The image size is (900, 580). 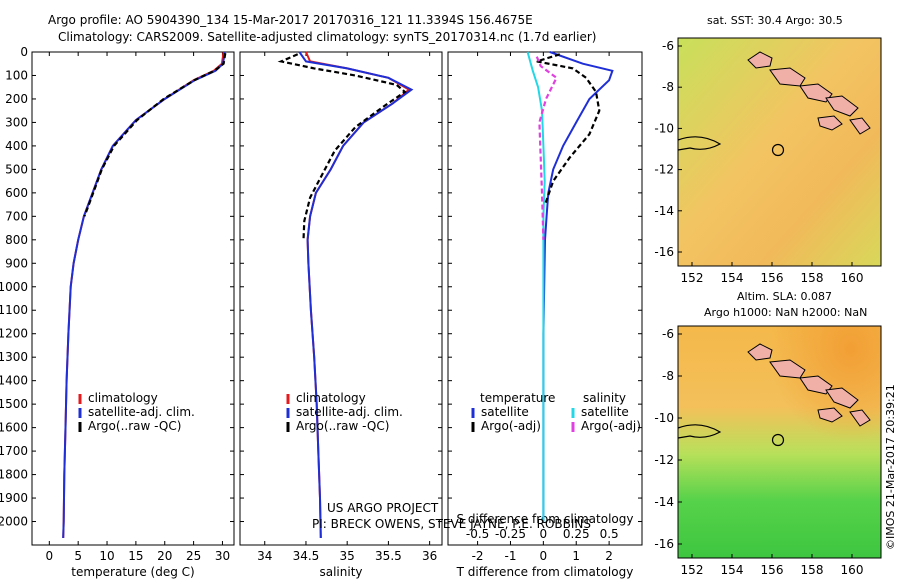 I want to click on x-tick-label: 35, so click(x=347, y=556).